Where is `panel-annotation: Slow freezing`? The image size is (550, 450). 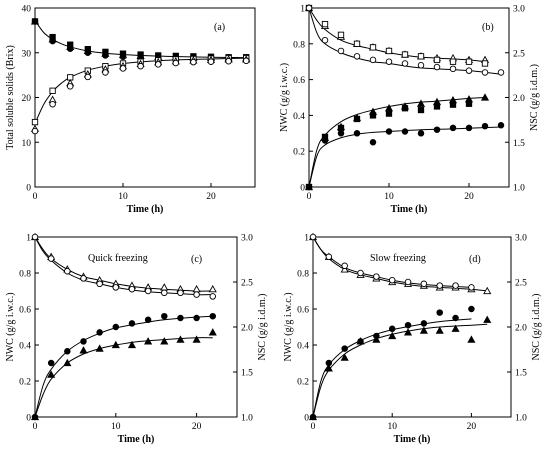
panel-annotation: Slow freezing is located at coordinates (398, 258).